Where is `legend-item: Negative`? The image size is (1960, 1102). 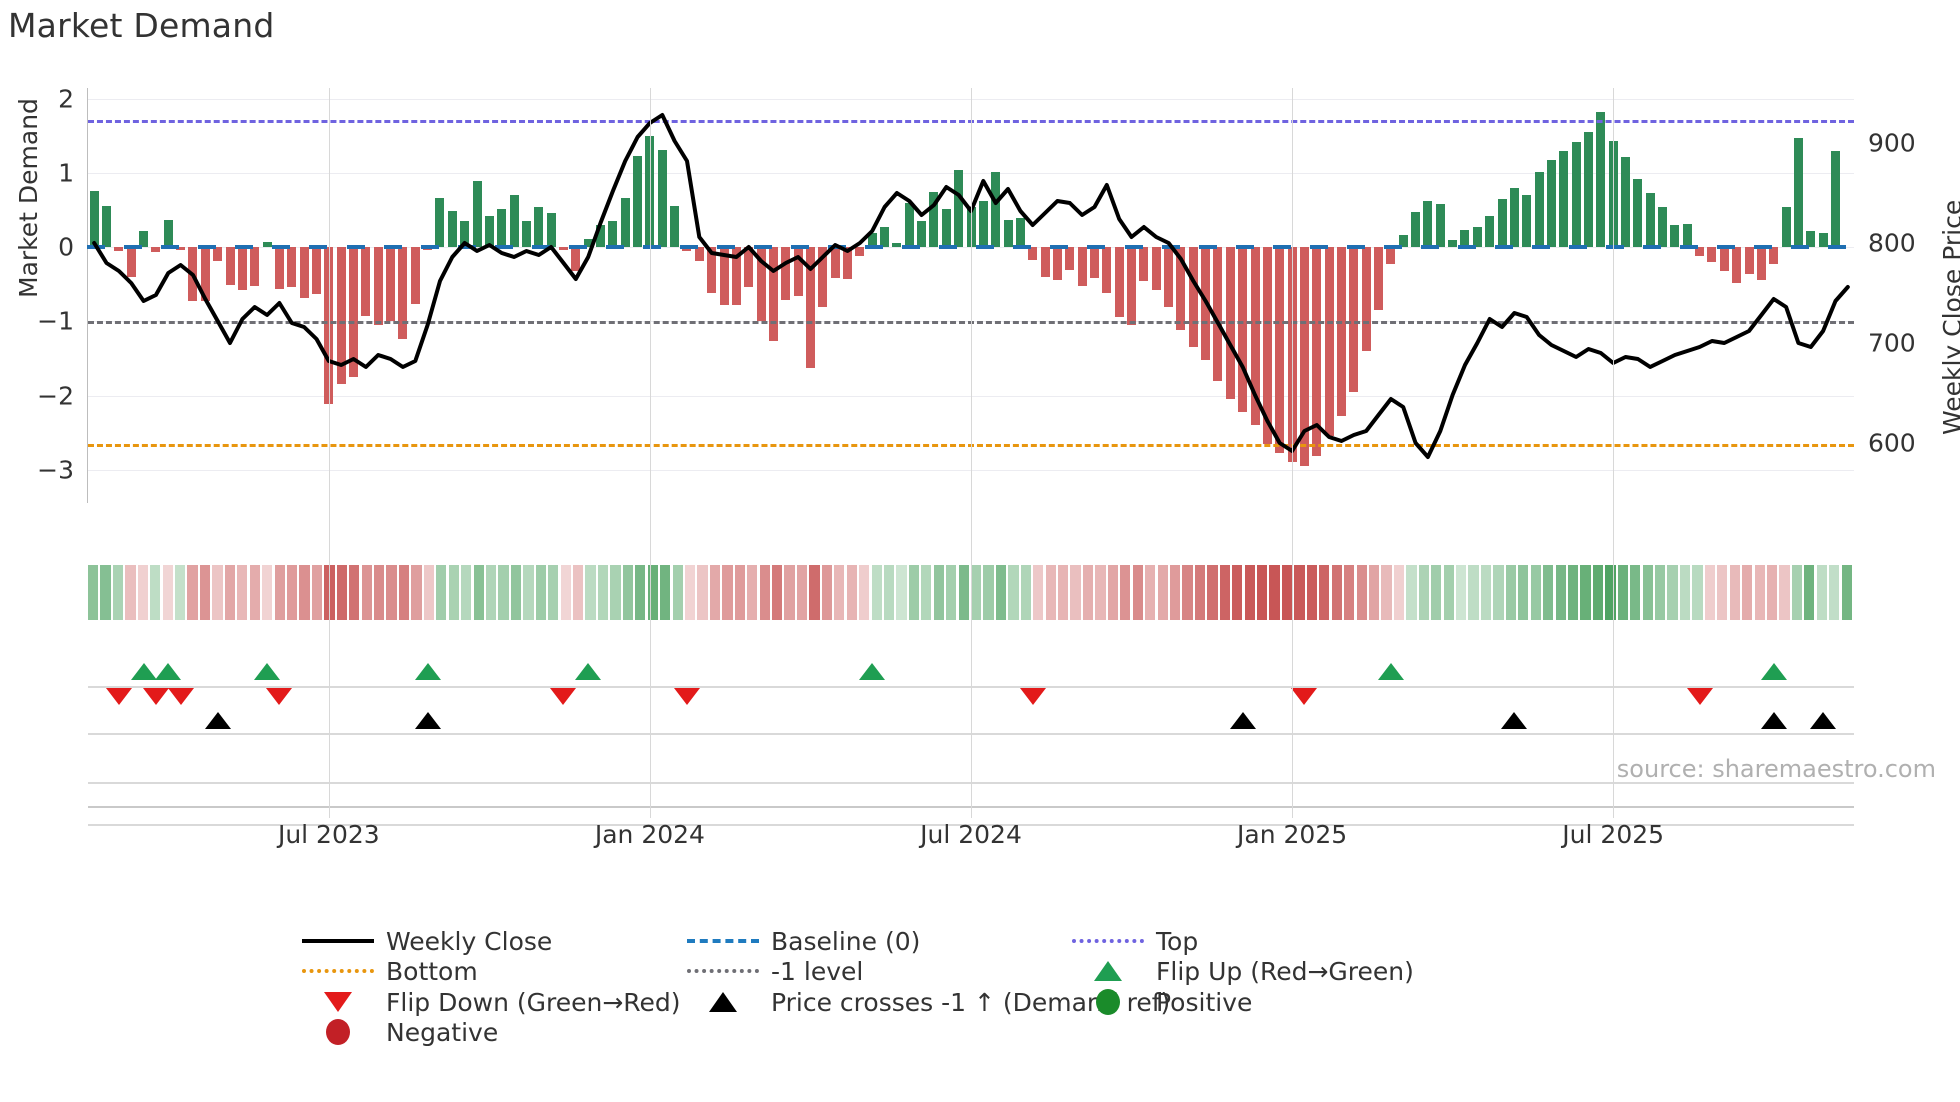
legend-item: Negative is located at coordinates (399, 1032).